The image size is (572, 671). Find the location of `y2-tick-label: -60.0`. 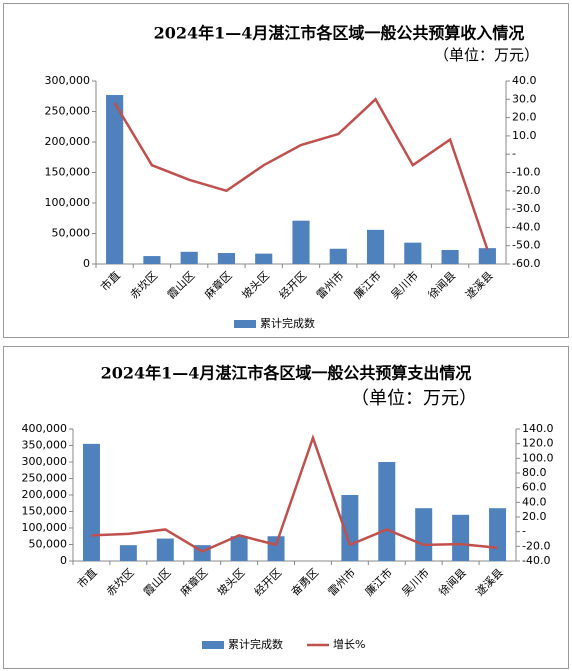

y2-tick-label: -60.0 is located at coordinates (526, 263).